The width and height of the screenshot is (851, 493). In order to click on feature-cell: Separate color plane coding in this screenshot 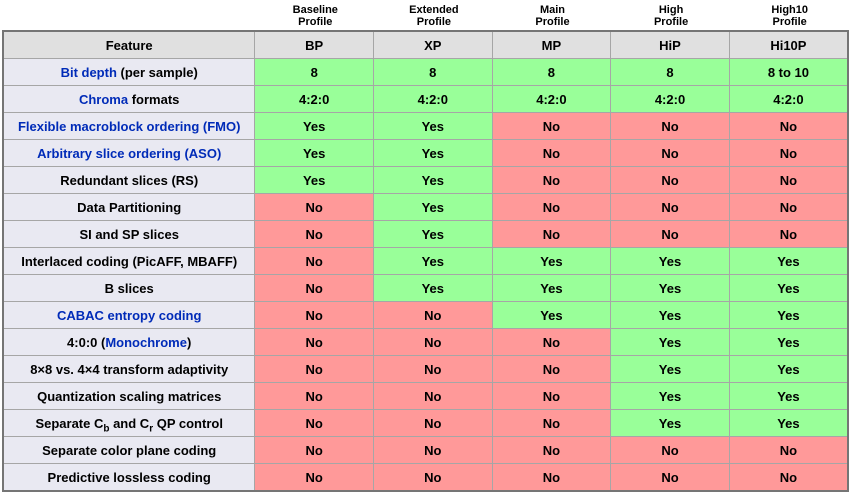, I will do `click(129, 450)`.